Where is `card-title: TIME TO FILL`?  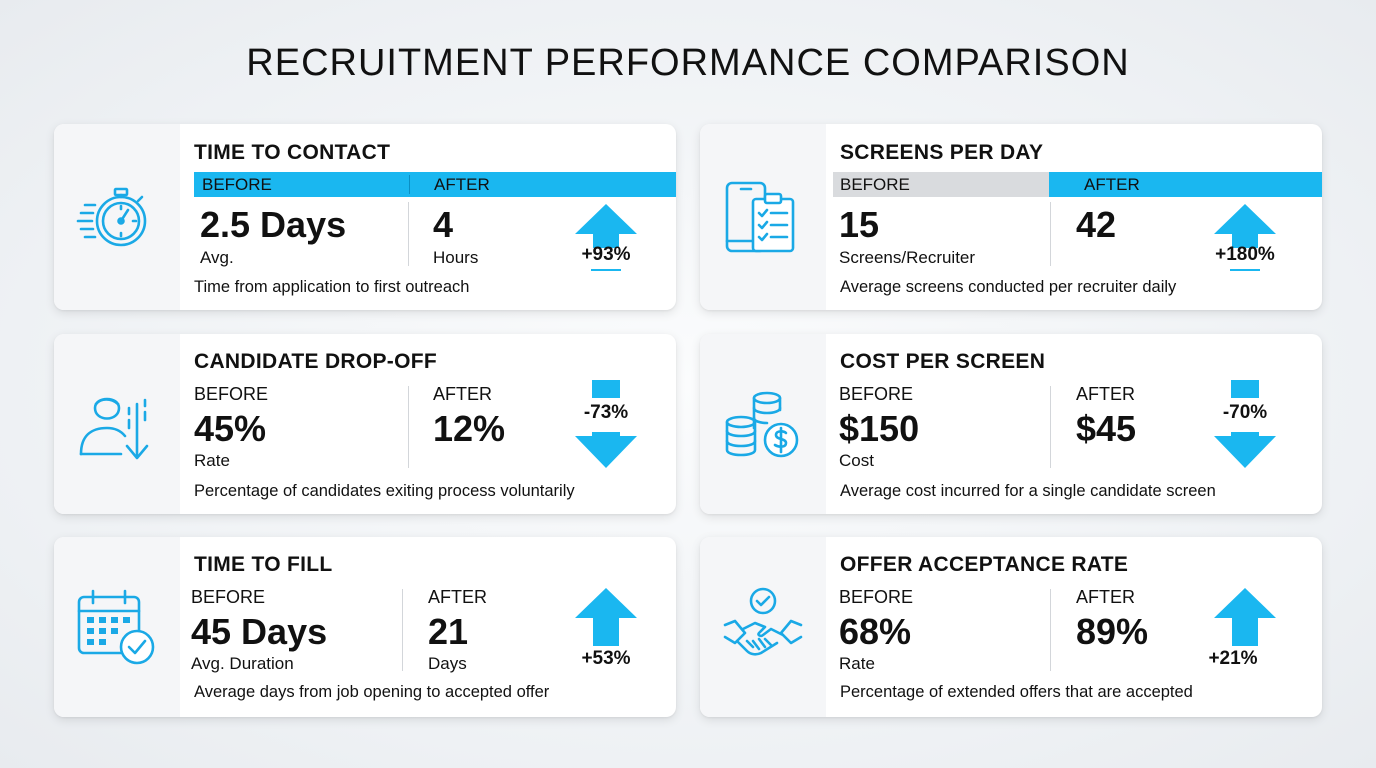
card-title: TIME TO FILL is located at coordinates (263, 564).